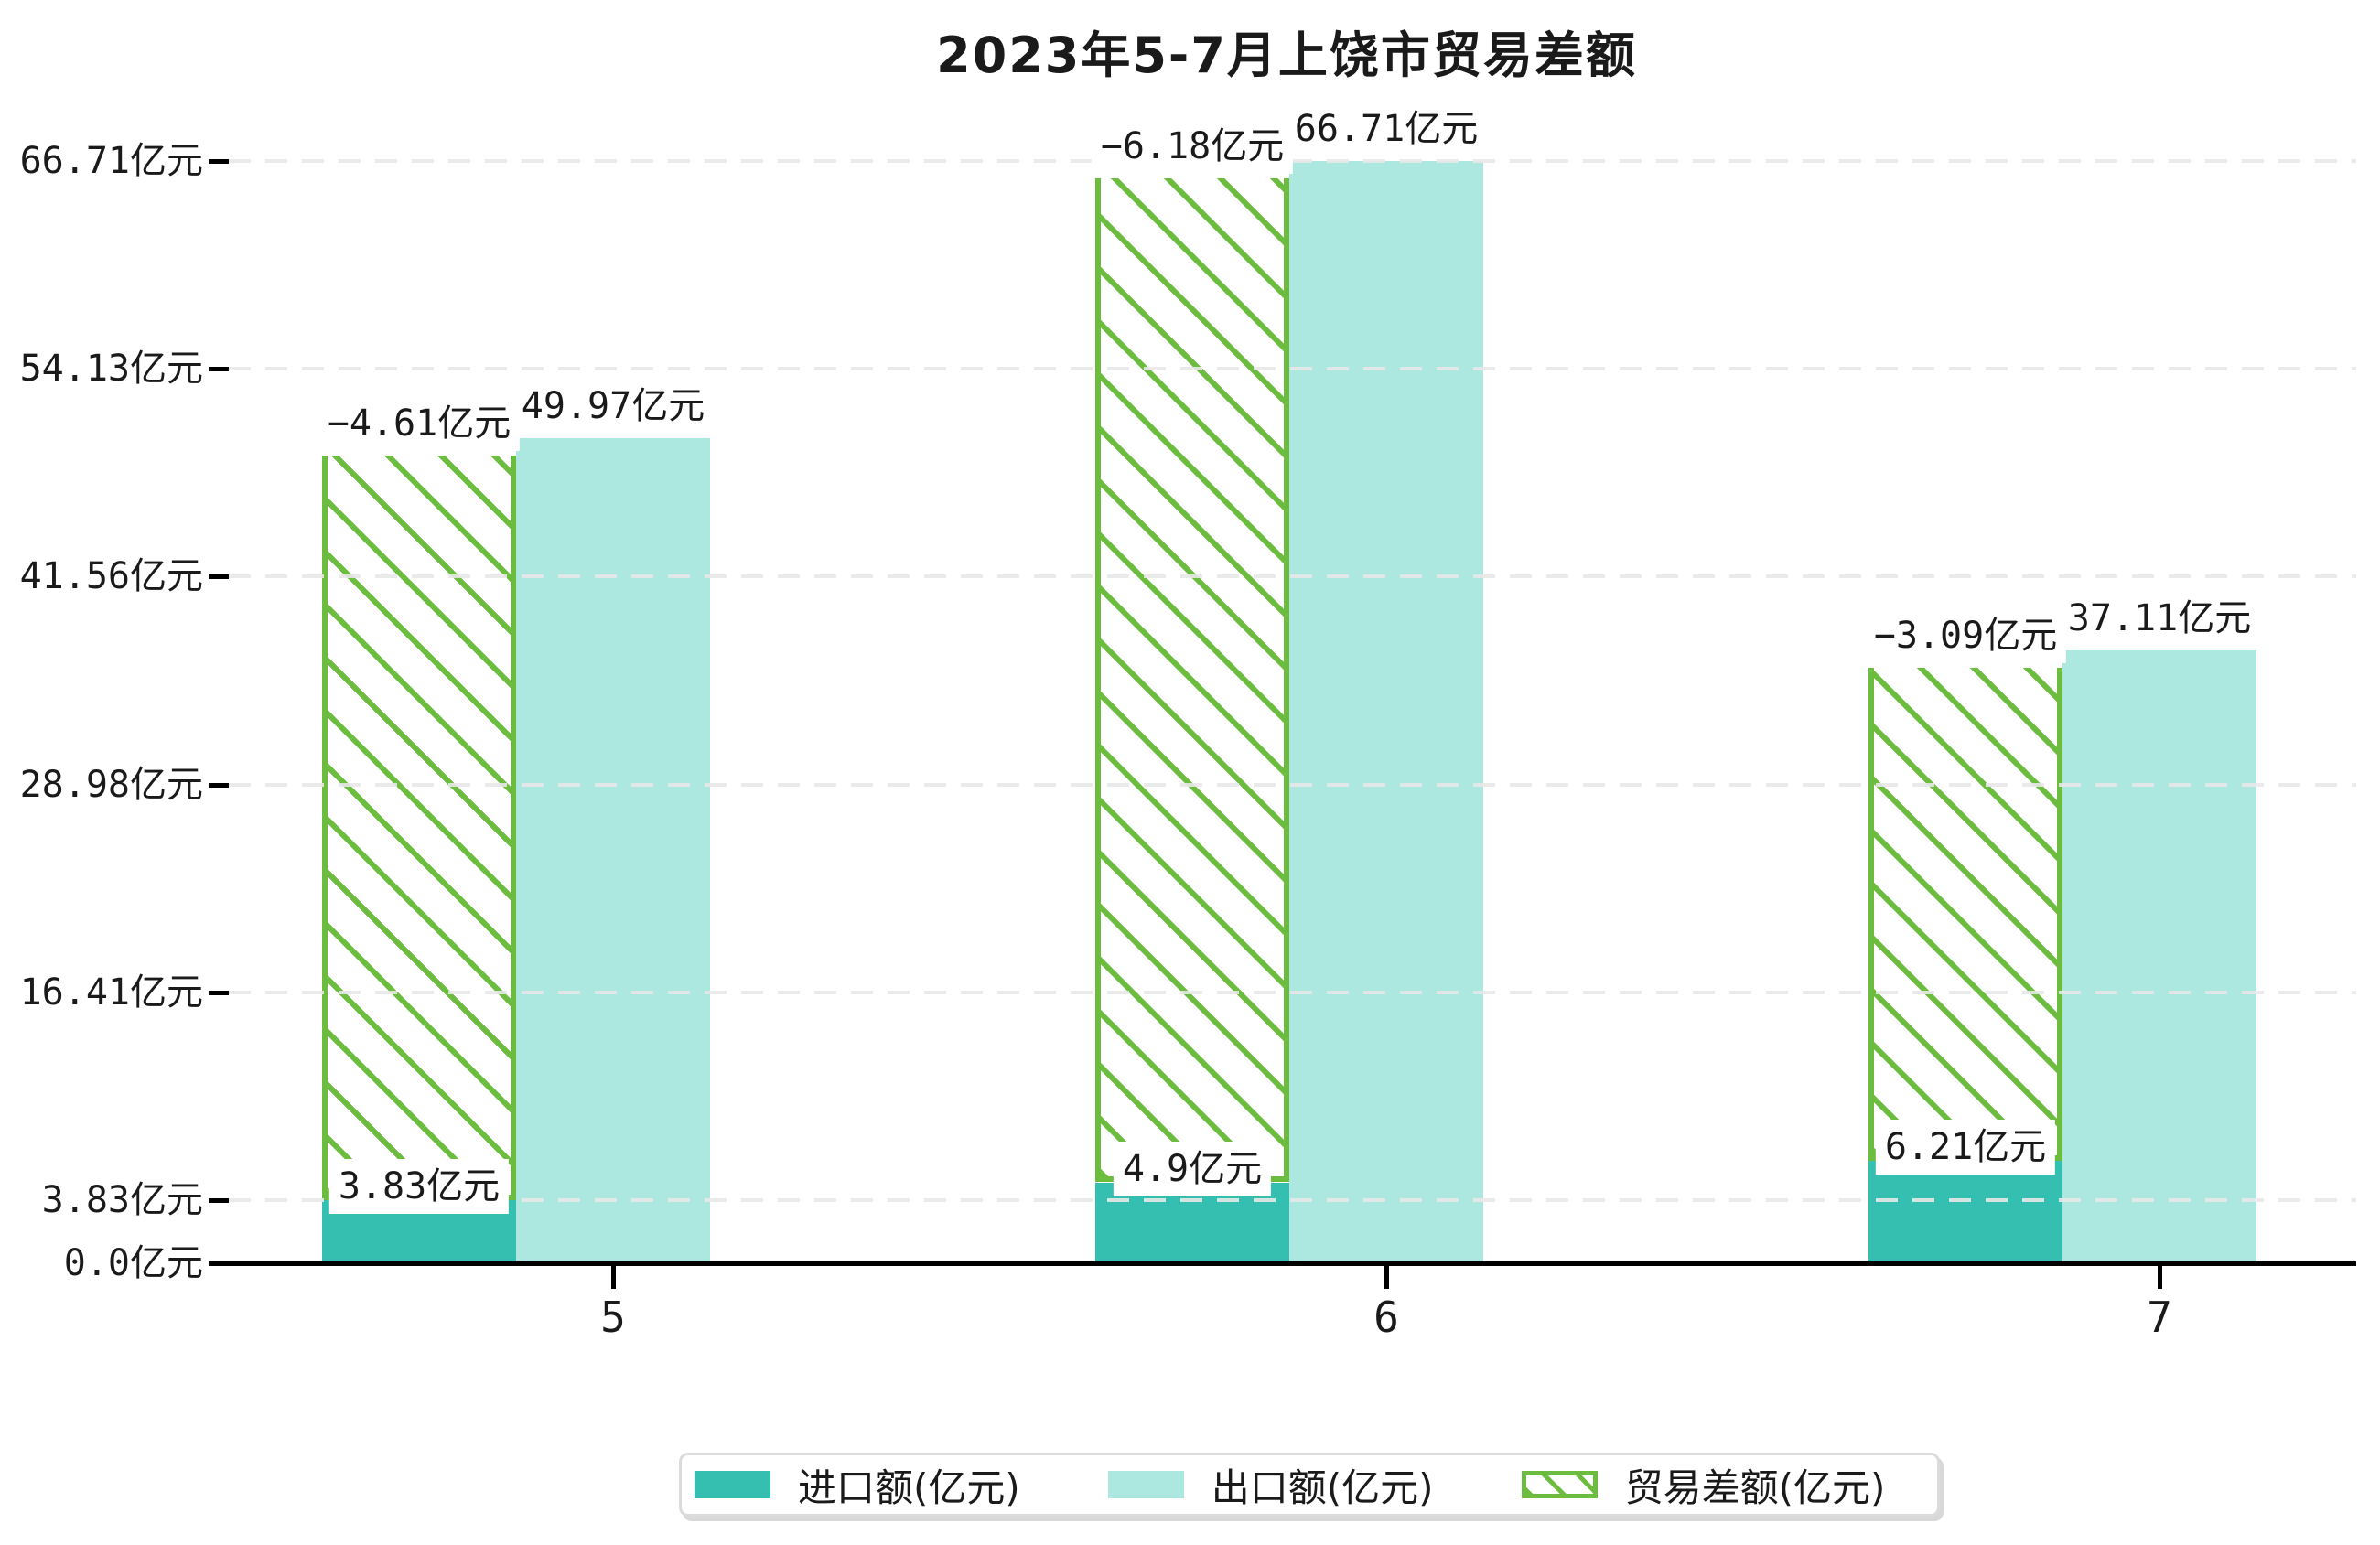  I want to click on y-tick-label: 66.71亿元, so click(111, 161).